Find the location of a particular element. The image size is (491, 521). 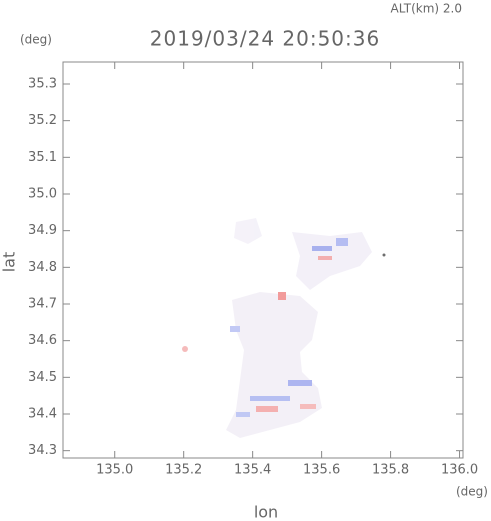

y-tick-label: 34.7 is located at coordinates (42, 304).